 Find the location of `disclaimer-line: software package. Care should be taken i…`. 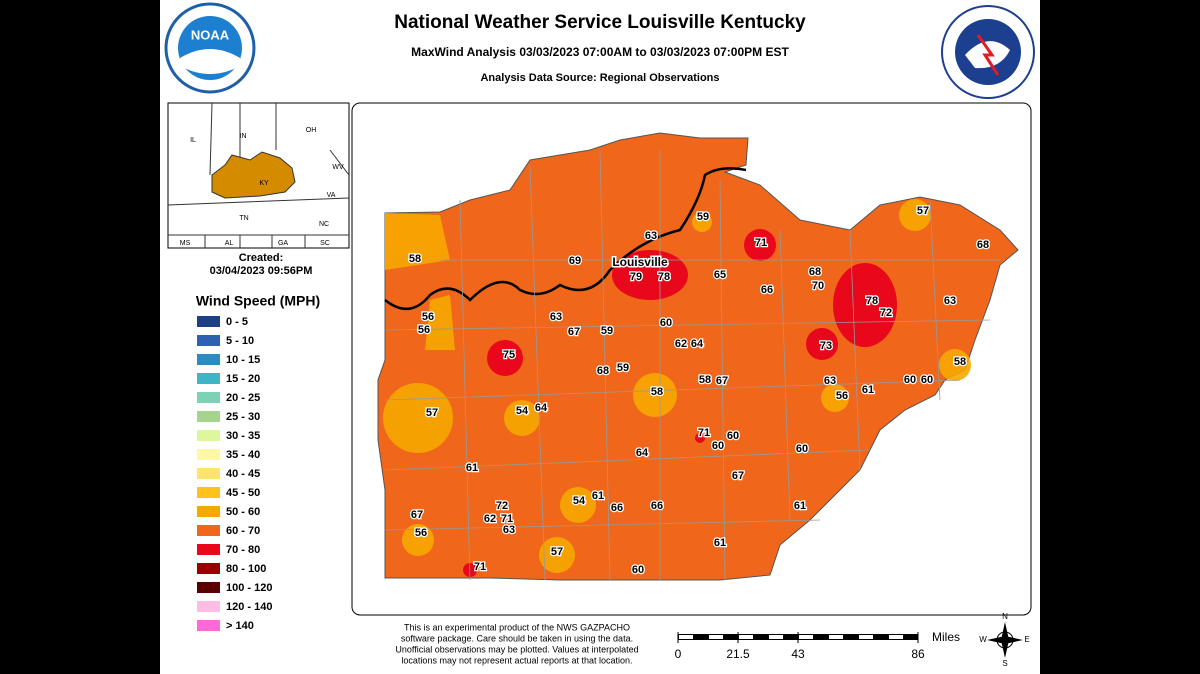

disclaimer-line: software package. Care should be taken i… is located at coordinates (517, 638).